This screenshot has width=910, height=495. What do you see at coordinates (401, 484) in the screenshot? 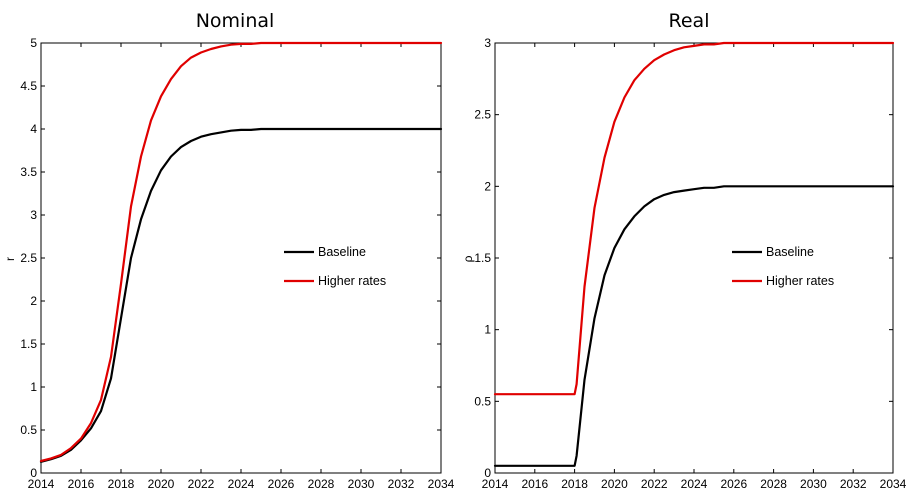
I see `nominal-x-tick-label: 2032` at bounding box center [401, 484].